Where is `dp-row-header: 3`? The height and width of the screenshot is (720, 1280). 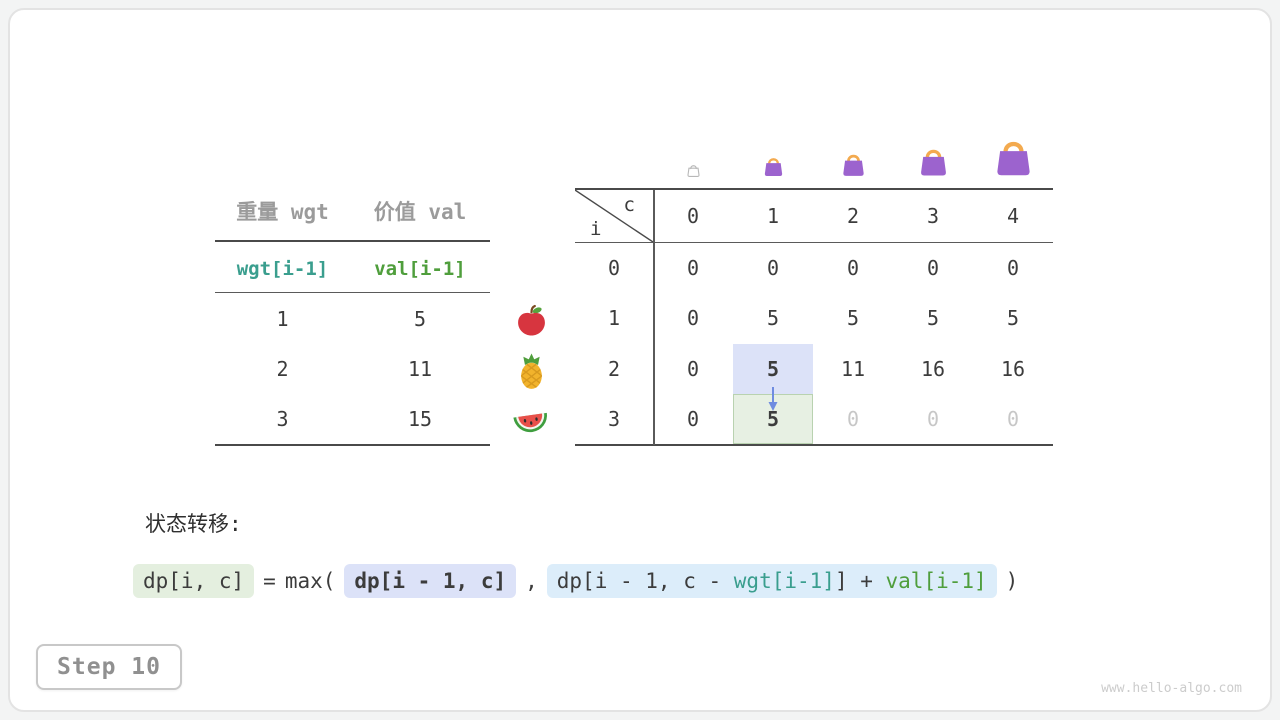
dp-row-header: 3 is located at coordinates (614, 418).